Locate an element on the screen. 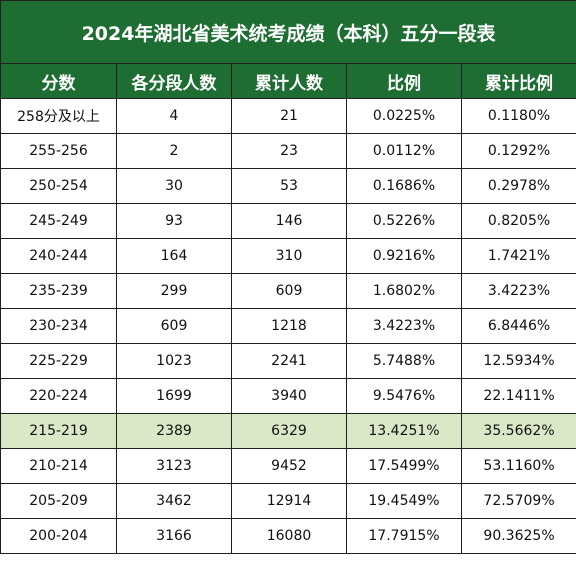  cumulative-count-cell: 3940 is located at coordinates (289, 396).